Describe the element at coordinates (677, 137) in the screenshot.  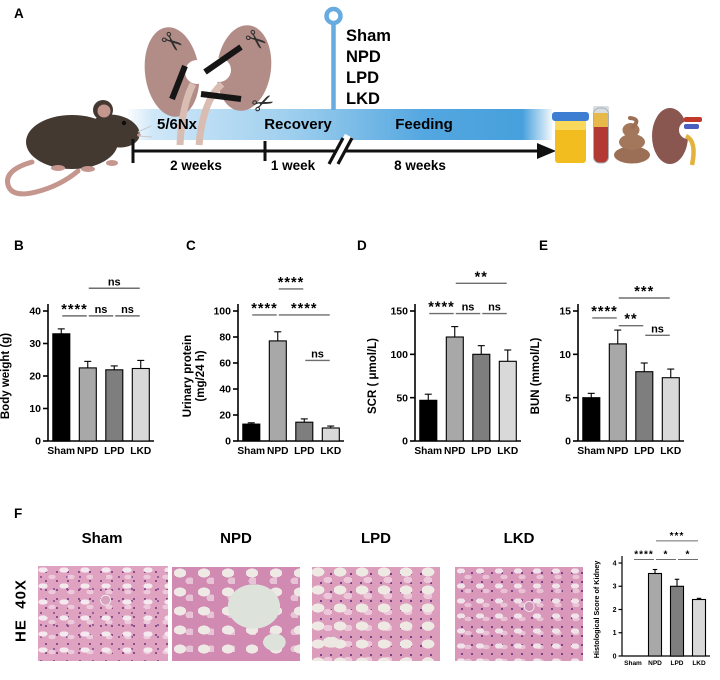
I see `kidney-icon` at that location.